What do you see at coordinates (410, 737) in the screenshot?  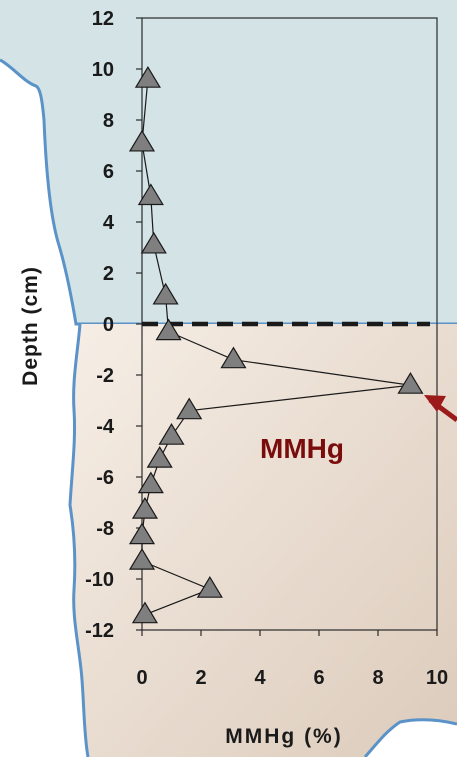 I see `sediment-bottom-boundary` at bounding box center [410, 737].